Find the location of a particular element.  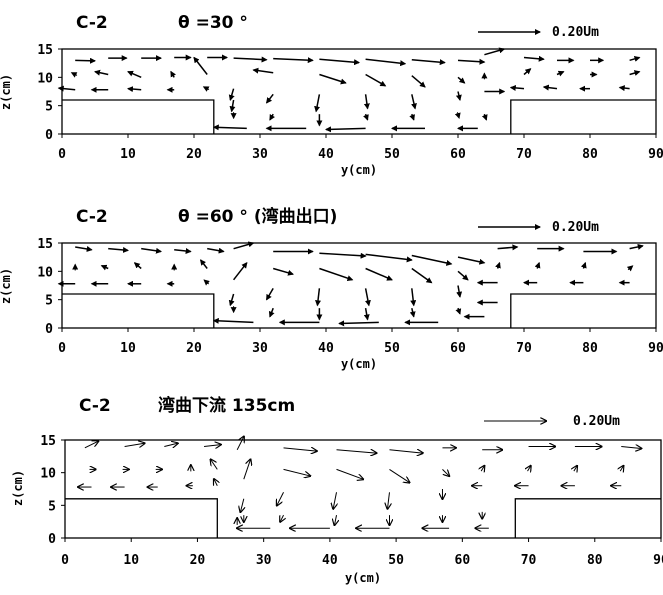

panel-subtitle: 湾曲下流 135cm is located at coordinates (226, 405).